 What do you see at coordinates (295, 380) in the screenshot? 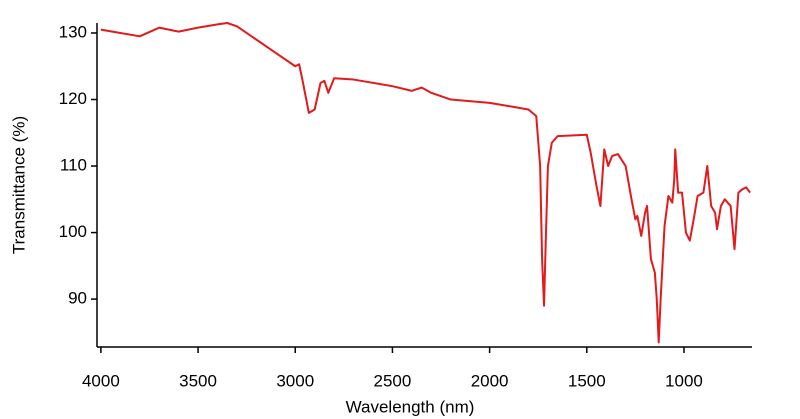
I see `x-tick-label: 3000` at bounding box center [295, 380].